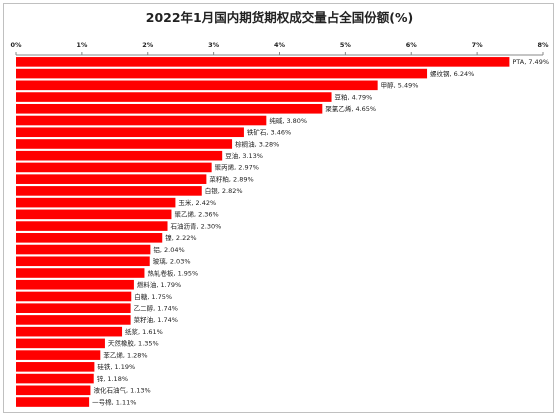 The height and width of the screenshot is (418, 559). I want to click on chart-title: 2022年1月国内期货期权成交量占全国份额(%), so click(279, 17).